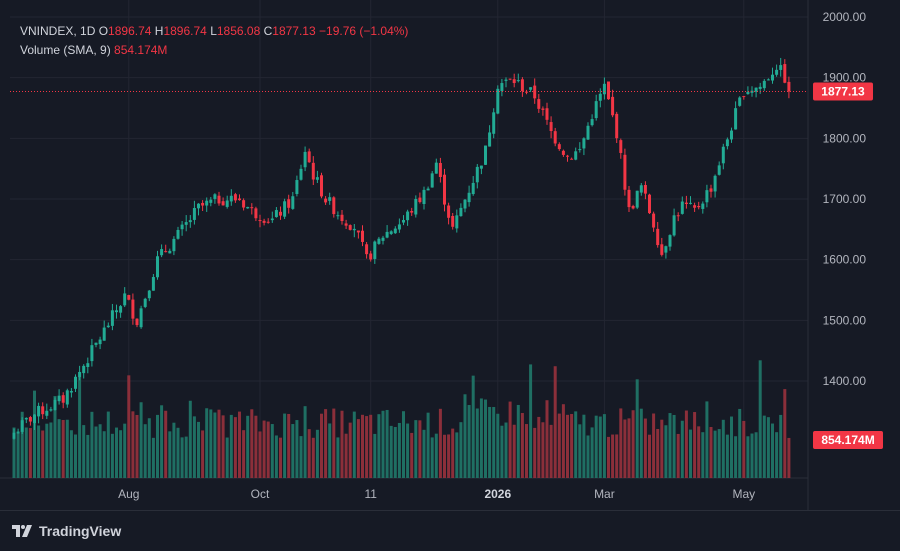  Describe the element at coordinates (260, 494) in the screenshot. I see `x-tick-label: Oct` at that location.